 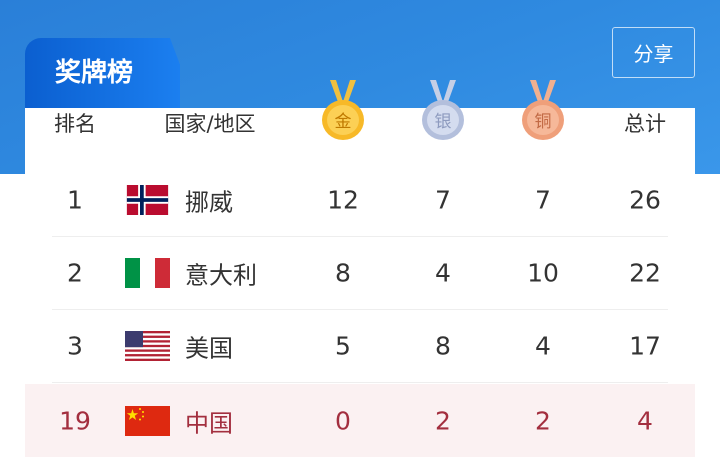 I want to click on page-title: 奖牌榜, so click(x=94, y=73).